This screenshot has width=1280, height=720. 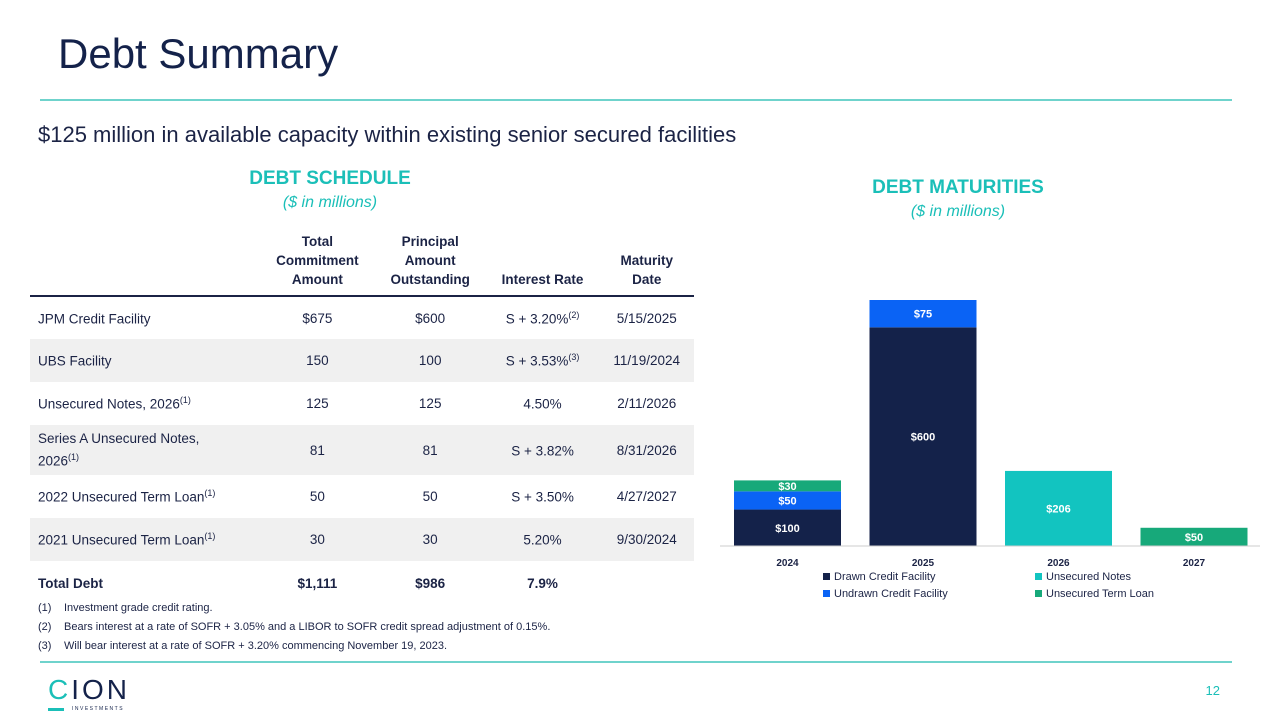 What do you see at coordinates (1058, 563) in the screenshot?
I see `x-tick-label: 2026` at bounding box center [1058, 563].